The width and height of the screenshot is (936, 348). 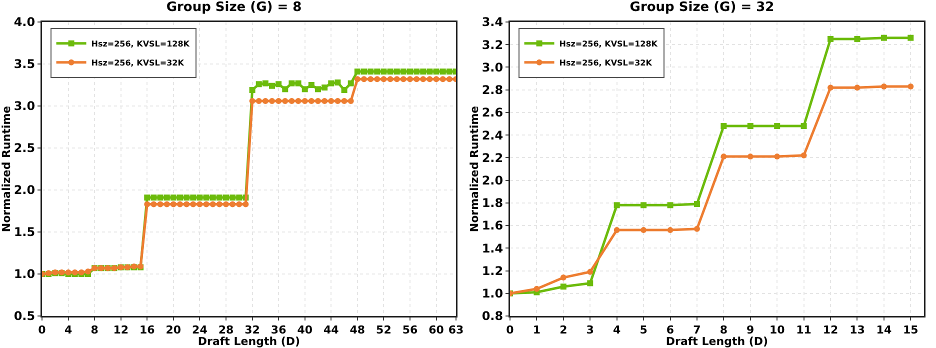 What do you see at coordinates (536, 330) in the screenshot?
I see `x-tick-label: 1` at bounding box center [536, 330].